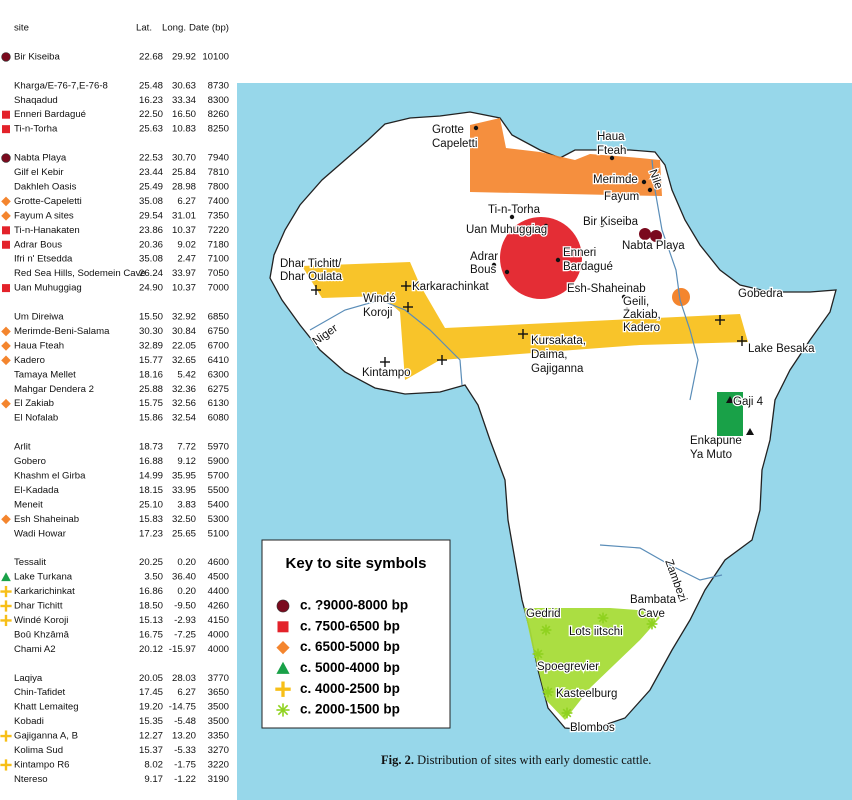  Describe the element at coordinates (184, 519) in the screenshot. I see `table-cell: 32.50` at that location.